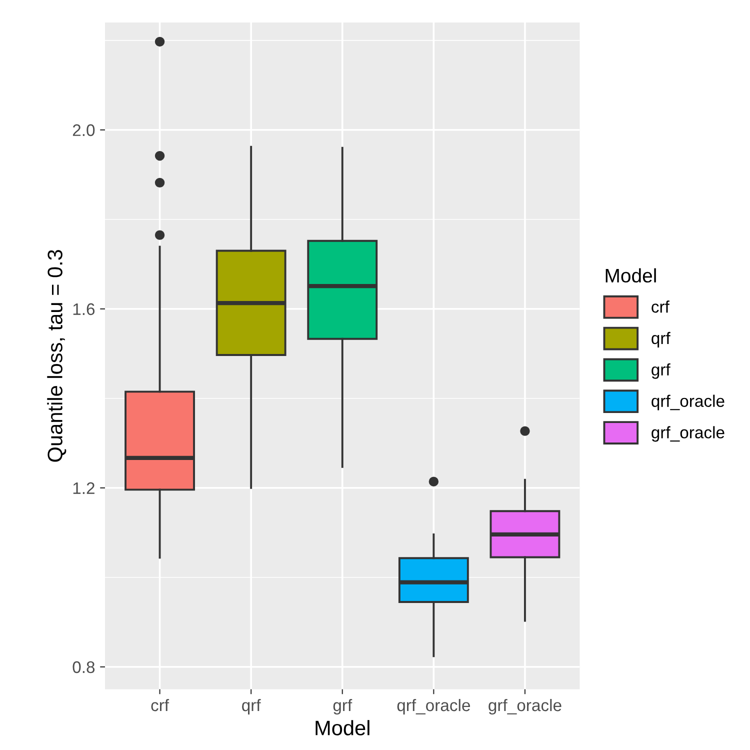 Image resolution: width=750 pixels, height=750 pixels. I want to click on x-tick-label: qrf_oracle, so click(433, 706).